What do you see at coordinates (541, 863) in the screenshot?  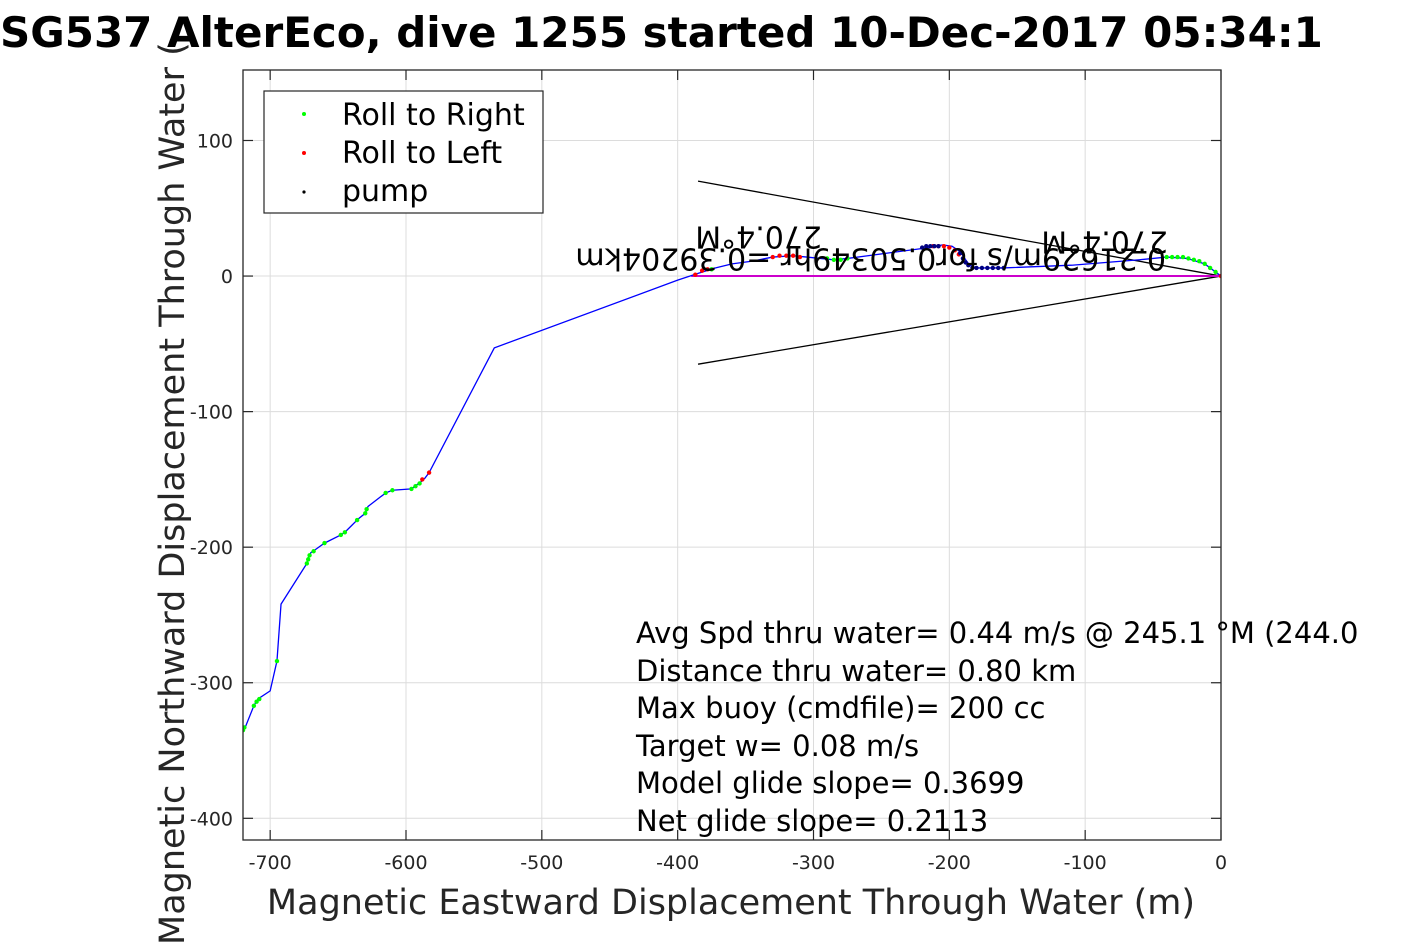 I see `x-tick-label: -500` at bounding box center [541, 863].